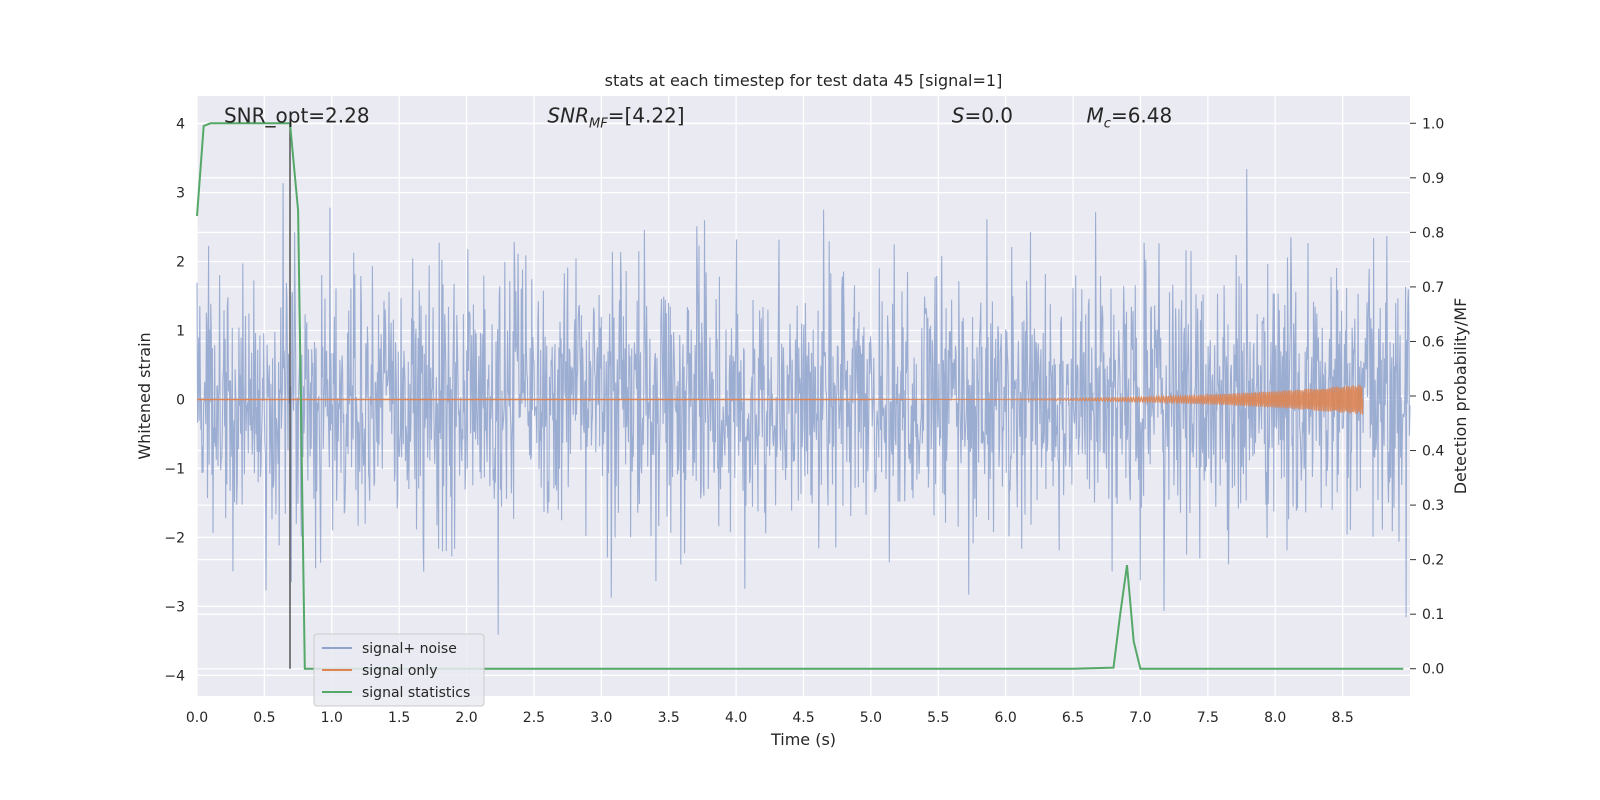 The image size is (1600, 800). Describe the element at coordinates (1073, 718) in the screenshot. I see `x-tick-label: 6.5` at that location.